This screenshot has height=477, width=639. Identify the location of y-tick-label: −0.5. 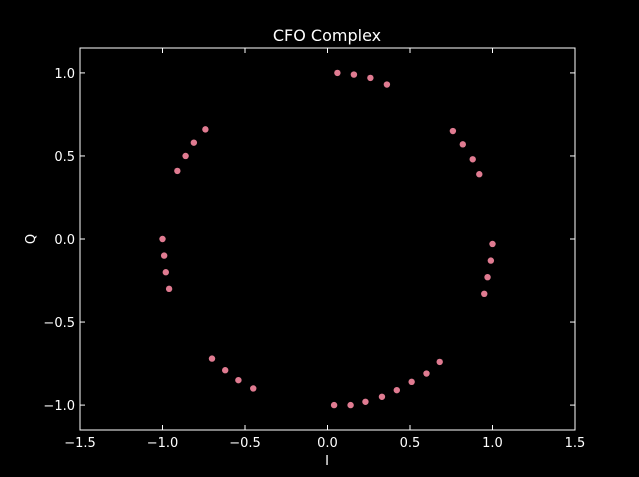
(59, 323).